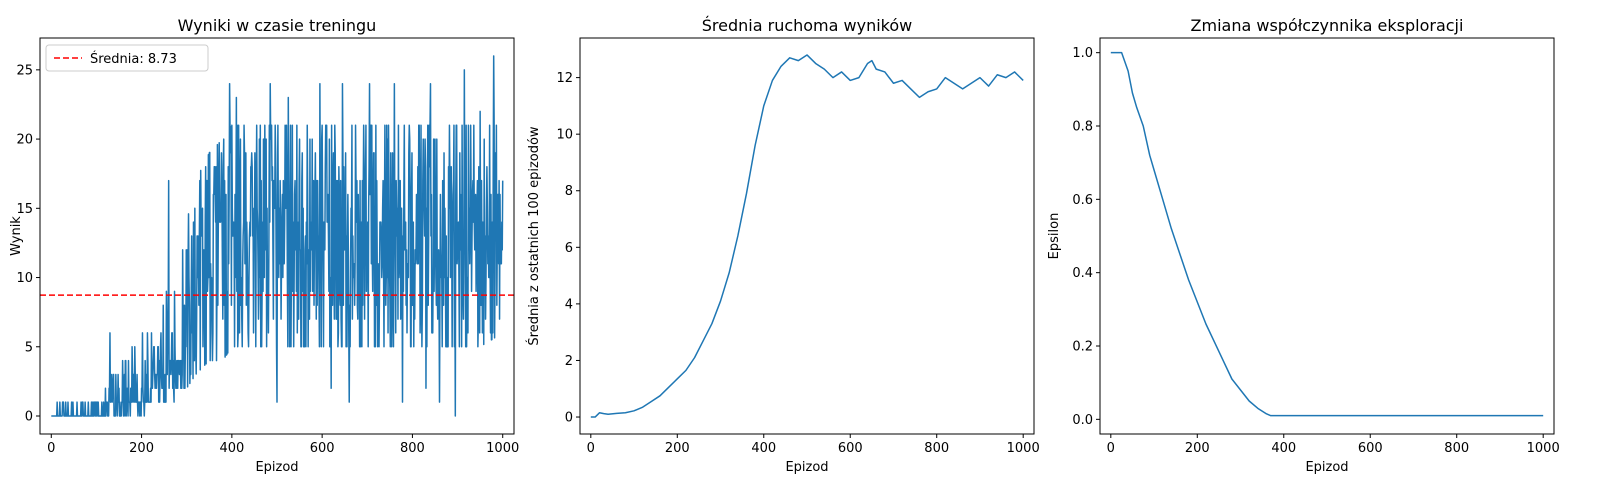 Image resolution: width=1600 pixels, height=500 pixels. I want to click on legend: Średnia: 8.73, so click(127, 58).